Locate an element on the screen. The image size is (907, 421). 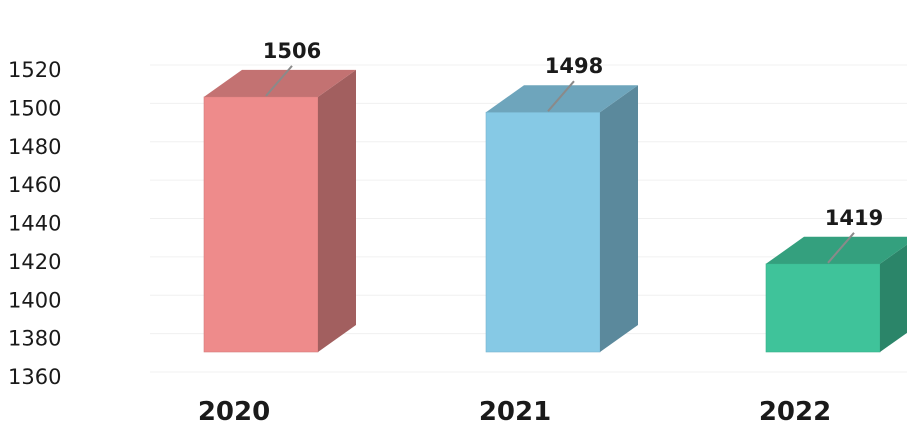
data-label: 1506 is located at coordinates (292, 51).